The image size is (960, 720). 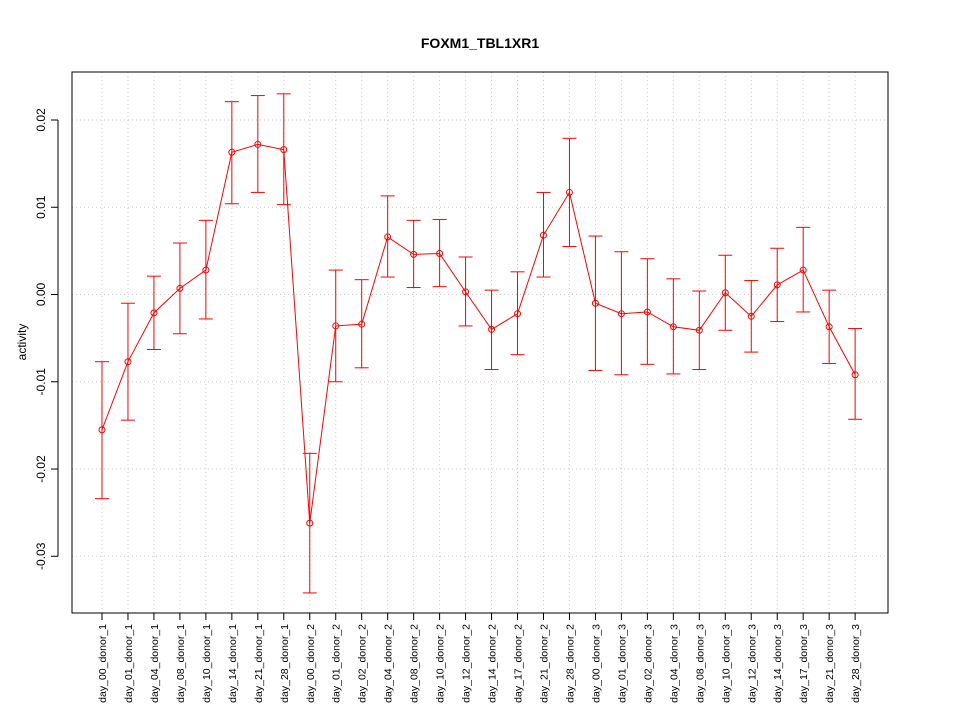 What do you see at coordinates (46, 339) in the screenshot?
I see `y-axis: -0.03 -0.02 -0.01 0.00 0.01 0.02` at bounding box center [46, 339].